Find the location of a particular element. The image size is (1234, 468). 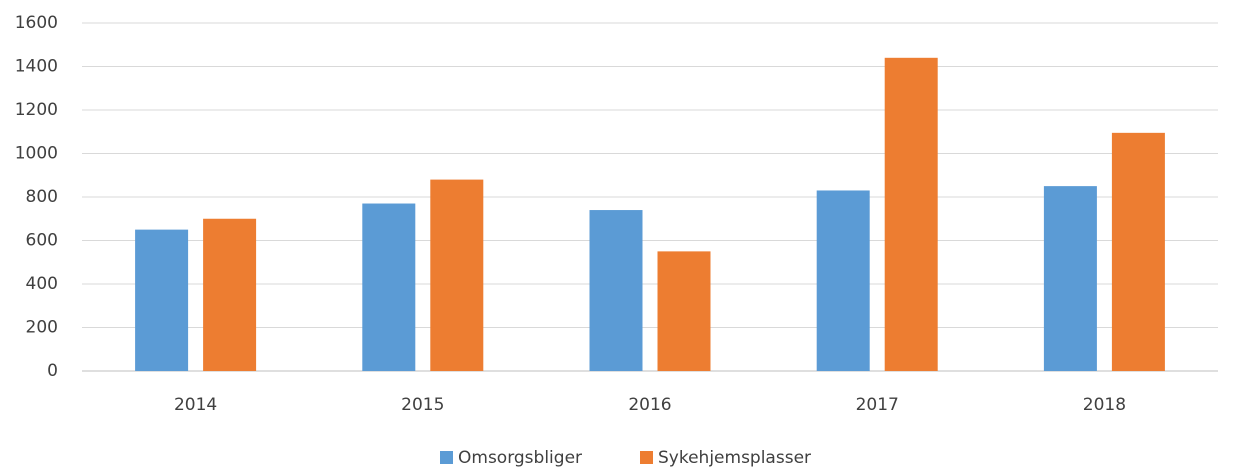

y-tick-label: 200 is located at coordinates (42, 328).